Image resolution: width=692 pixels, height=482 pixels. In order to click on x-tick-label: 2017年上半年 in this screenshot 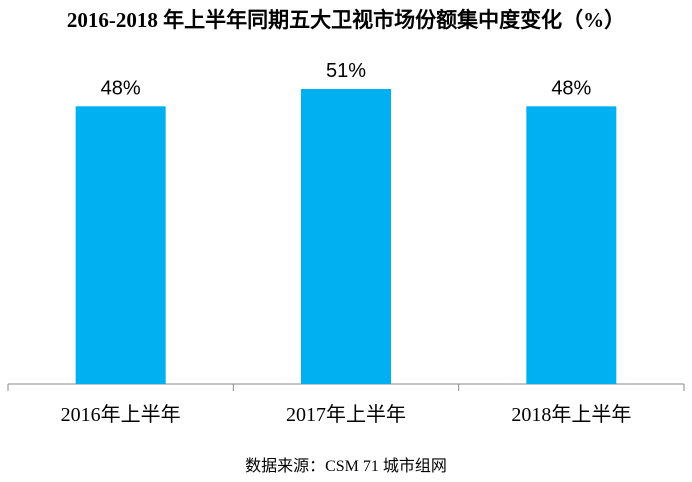, I will do `click(346, 414)`.